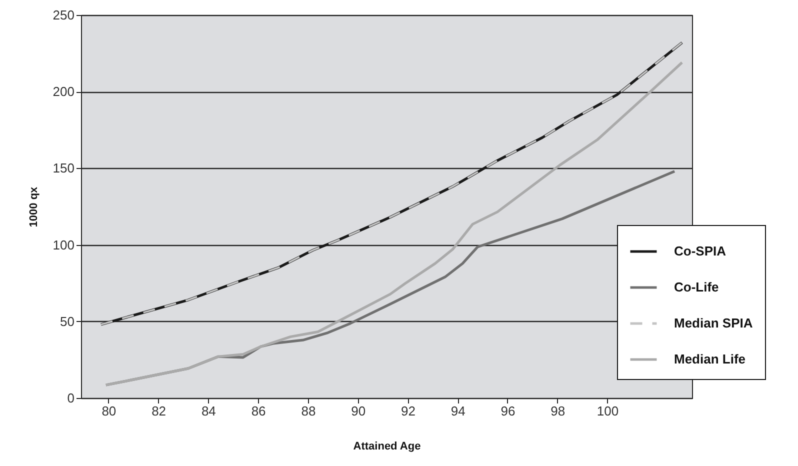 This screenshot has height=466, width=798. I want to click on x-axis-title: Attained Age, so click(387, 446).